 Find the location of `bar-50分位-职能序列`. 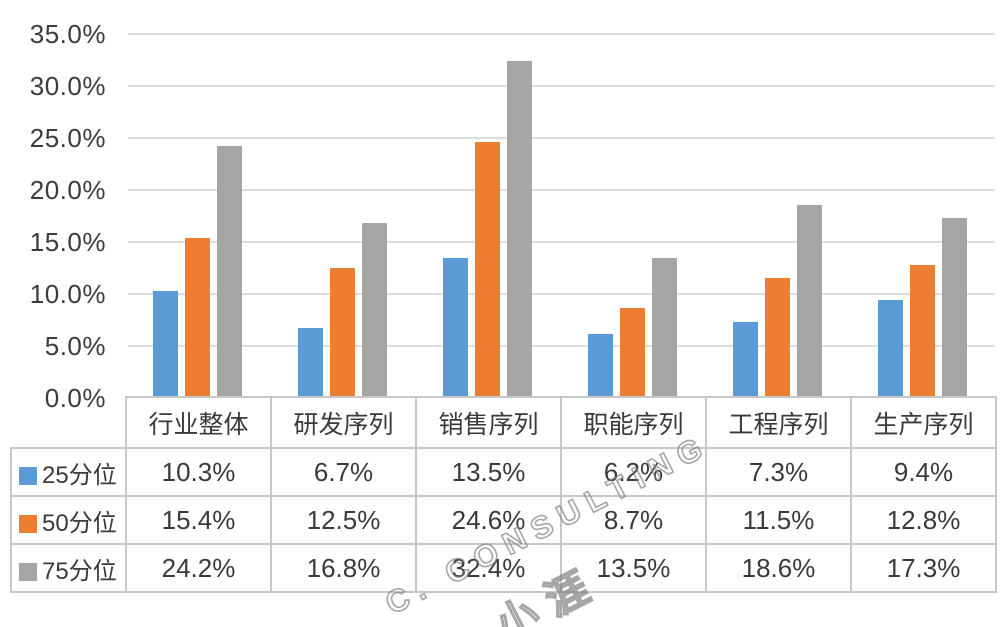

bar-50分位-职能序列 is located at coordinates (632, 352).